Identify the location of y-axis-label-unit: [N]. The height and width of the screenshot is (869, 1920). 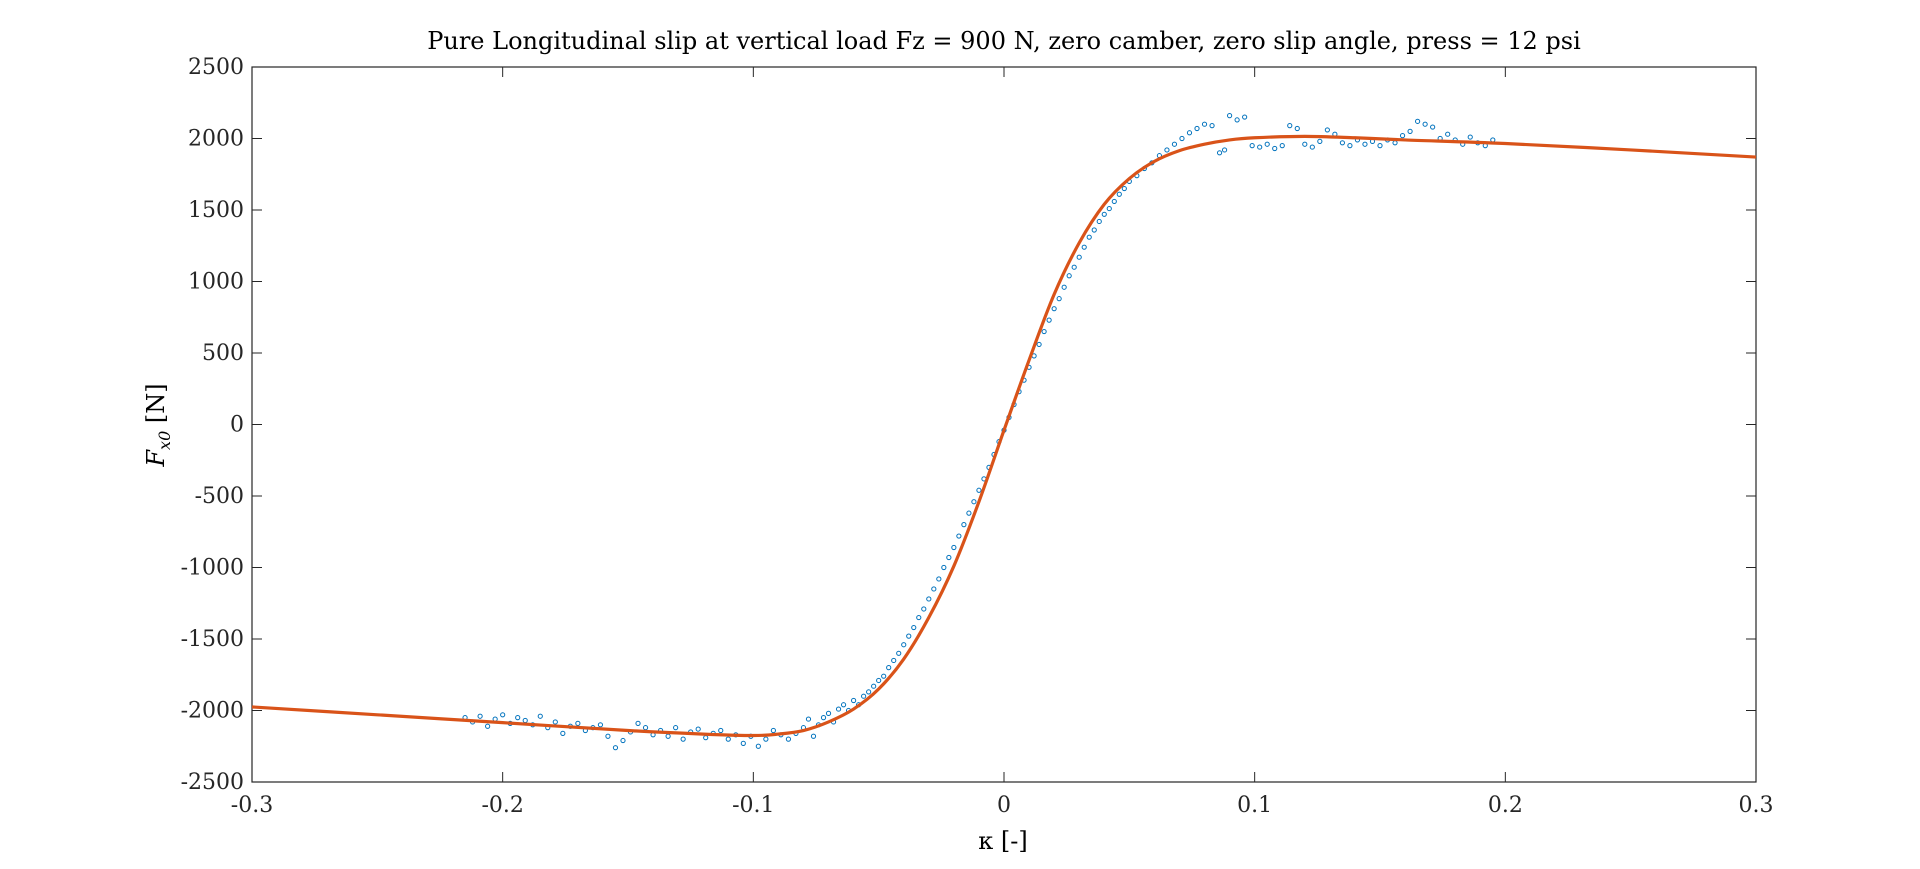
(156, 406).